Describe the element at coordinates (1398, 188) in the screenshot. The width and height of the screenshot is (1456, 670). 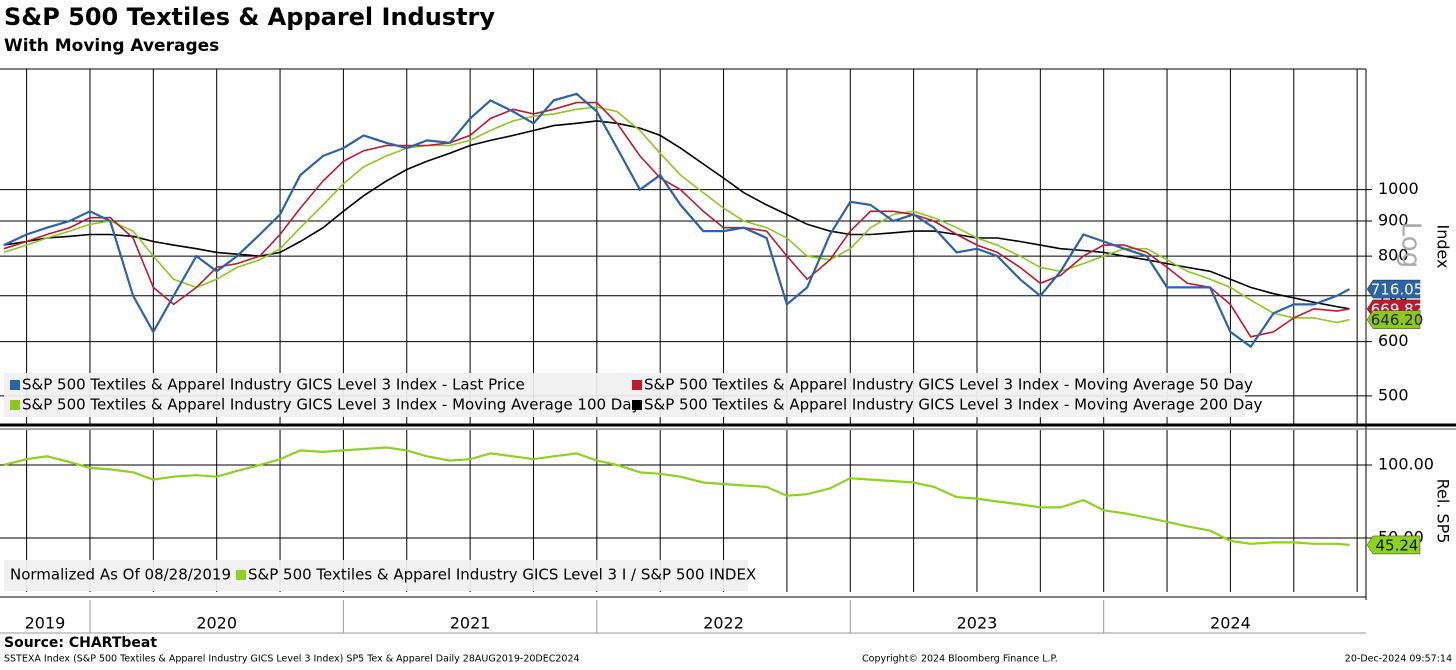
I see `y-tick-label: 1000` at that location.